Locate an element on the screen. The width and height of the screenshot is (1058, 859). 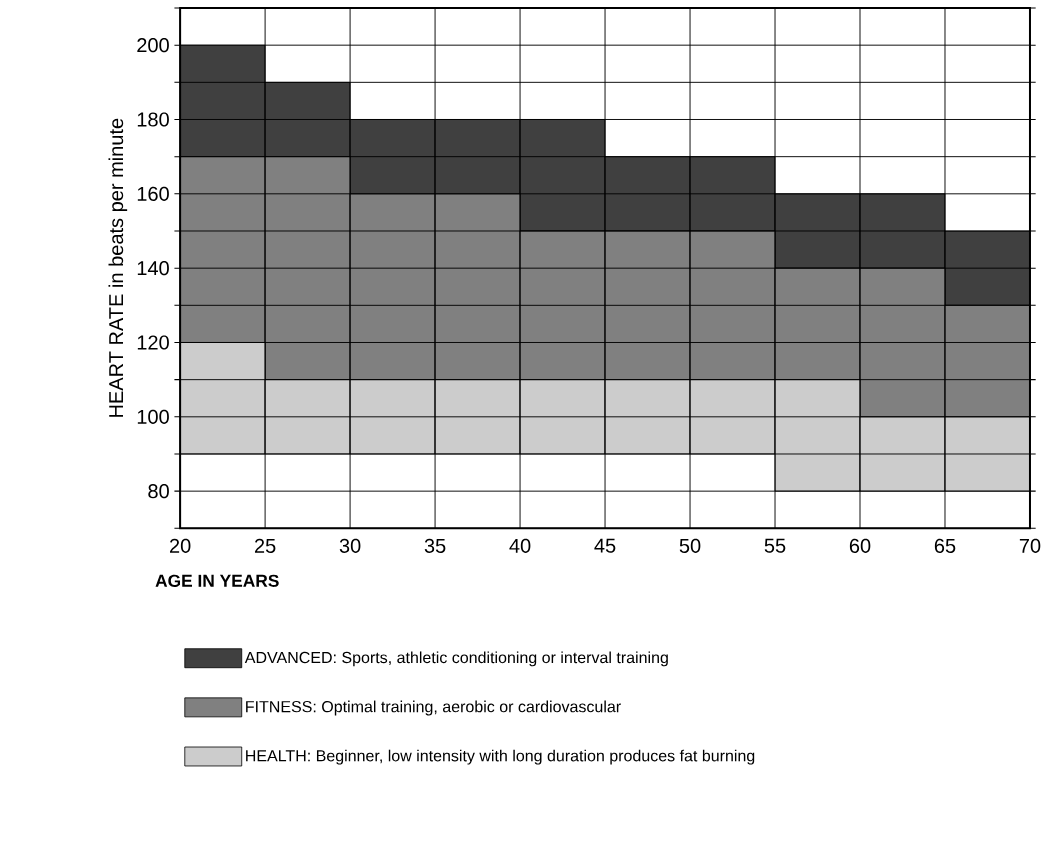
x-tick-label: 70 is located at coordinates (1030, 545).